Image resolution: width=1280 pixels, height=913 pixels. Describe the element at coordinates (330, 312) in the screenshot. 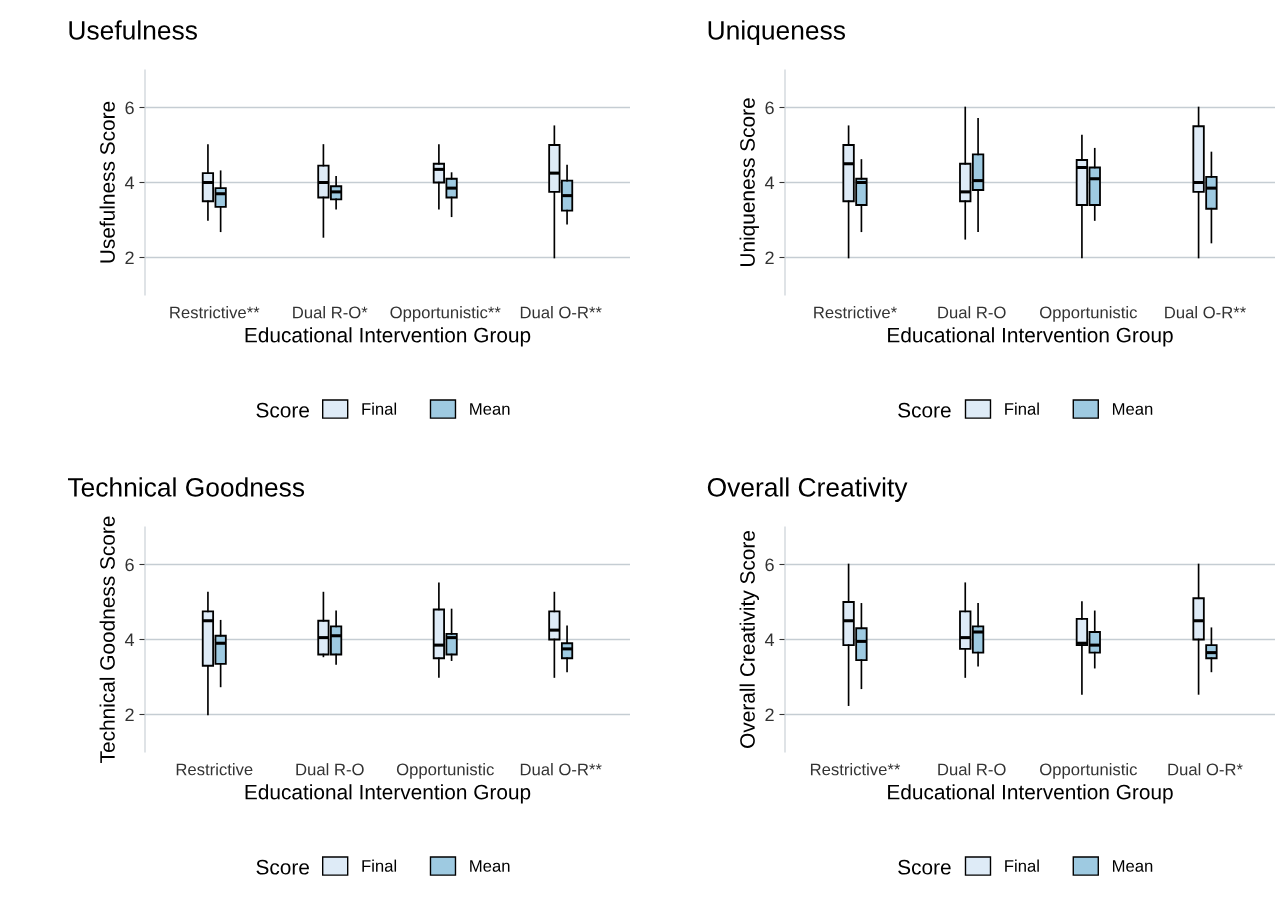

I see `x-tick-label: Dual R-O*` at that location.